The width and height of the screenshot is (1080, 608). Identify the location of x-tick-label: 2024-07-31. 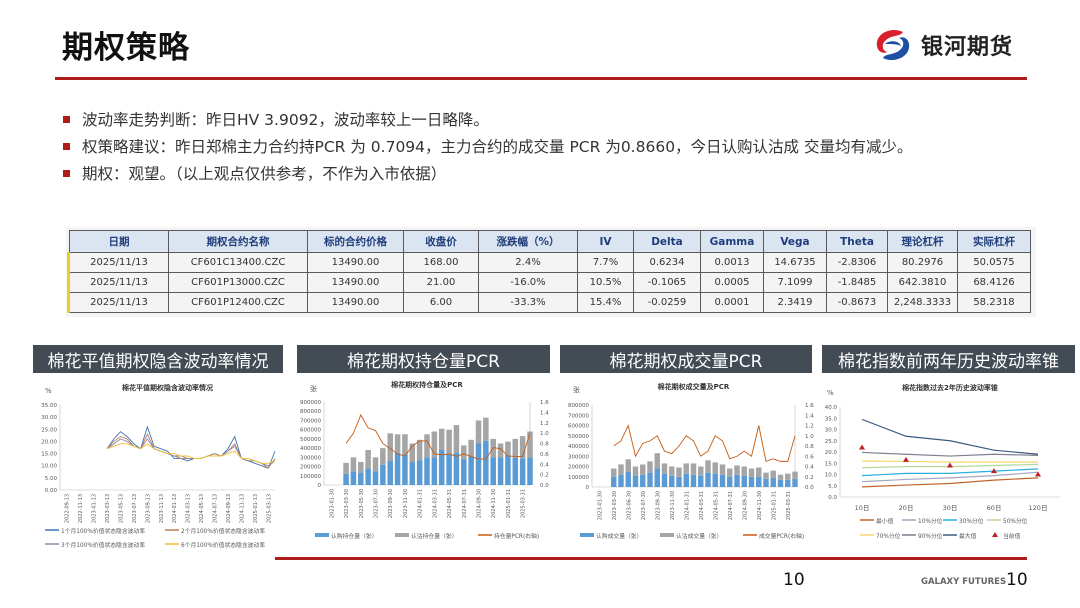
(731, 505).